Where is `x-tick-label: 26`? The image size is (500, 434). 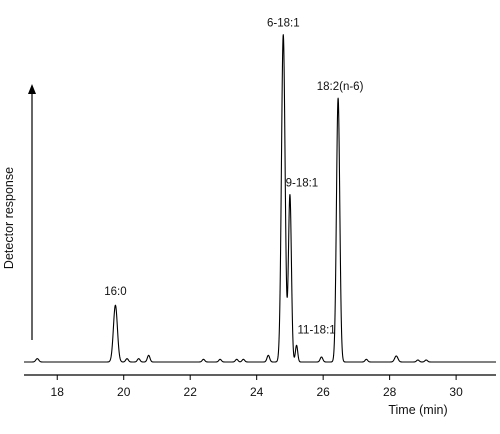 x-tick-label: 26 is located at coordinates (323, 392).